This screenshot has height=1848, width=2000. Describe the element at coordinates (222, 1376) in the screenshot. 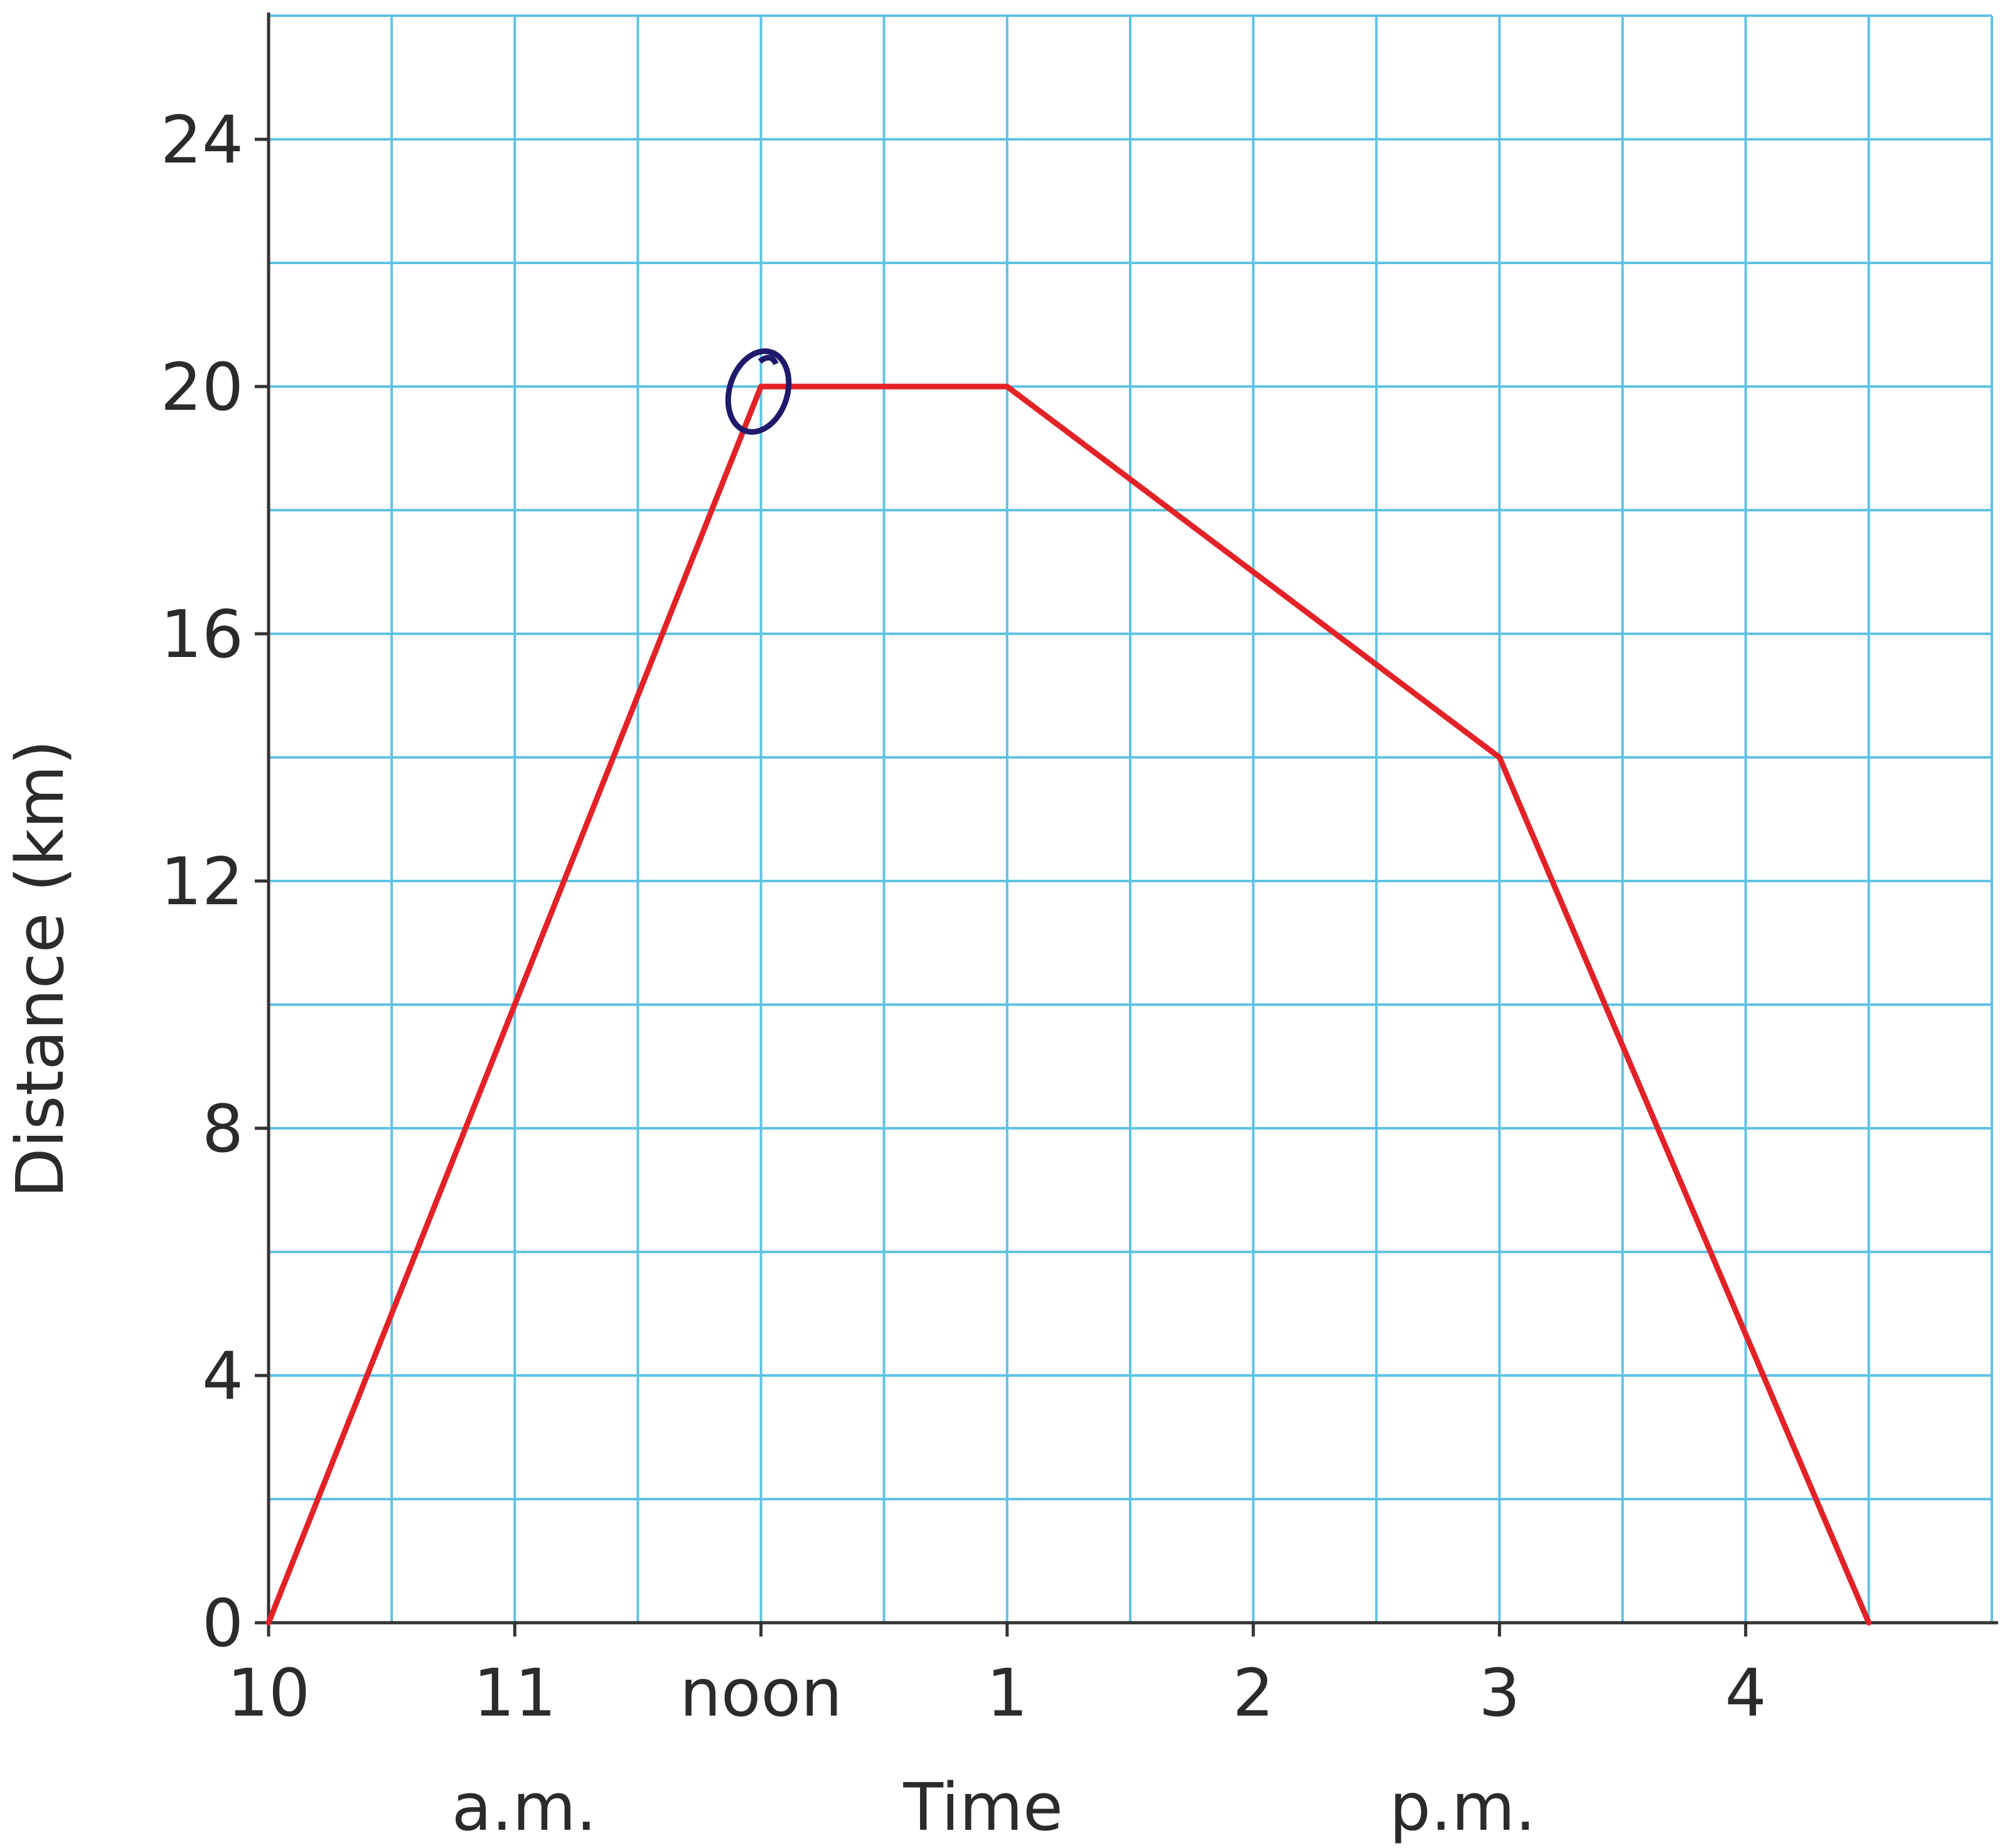

I see `y-tick-label: 4` at that location.